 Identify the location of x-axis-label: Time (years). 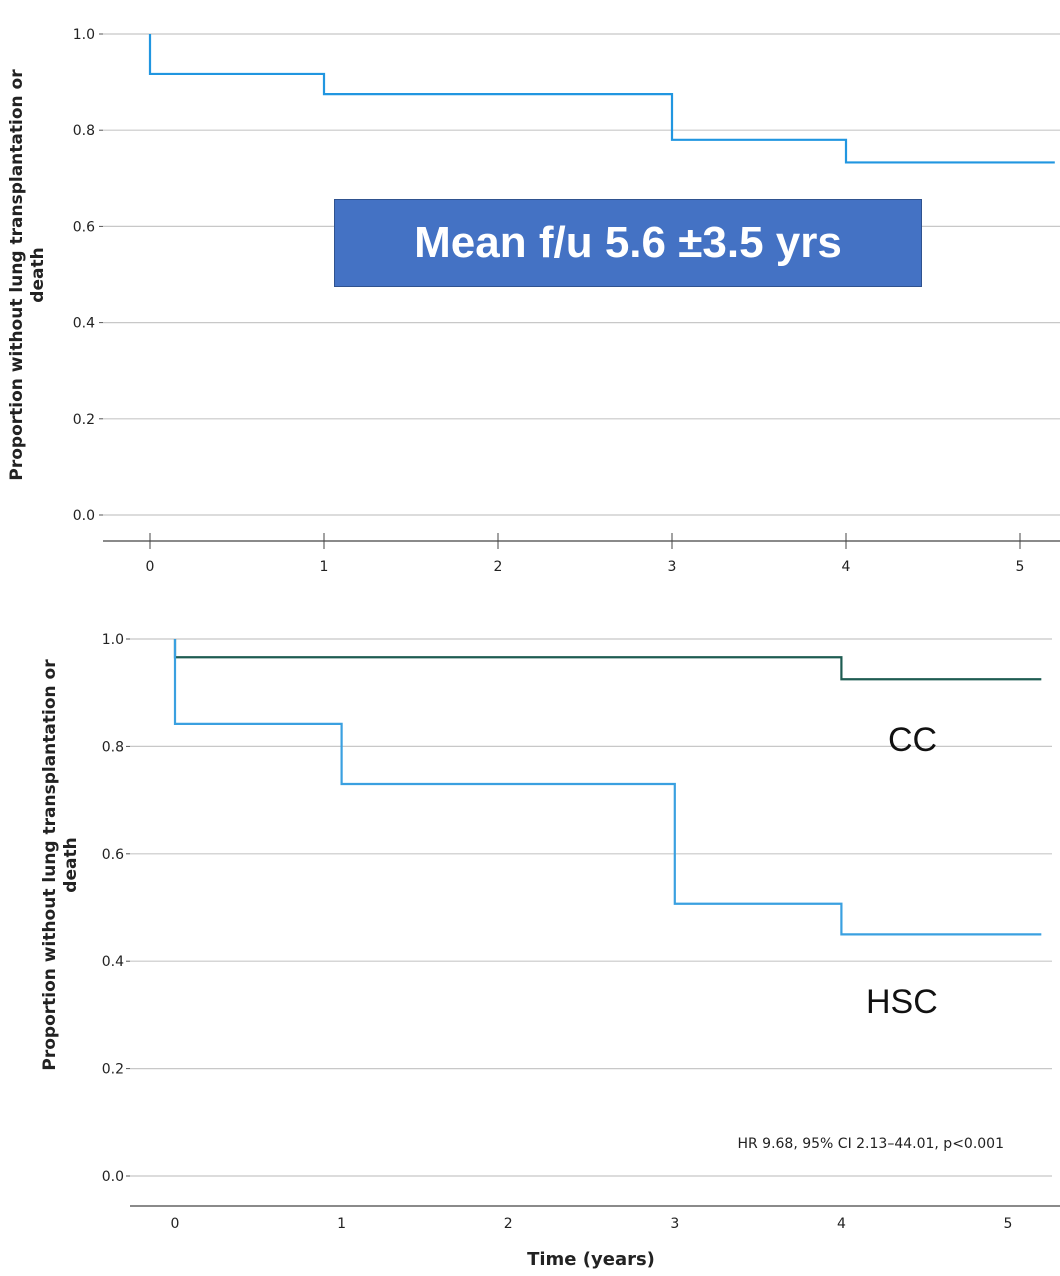
(591, 1259).